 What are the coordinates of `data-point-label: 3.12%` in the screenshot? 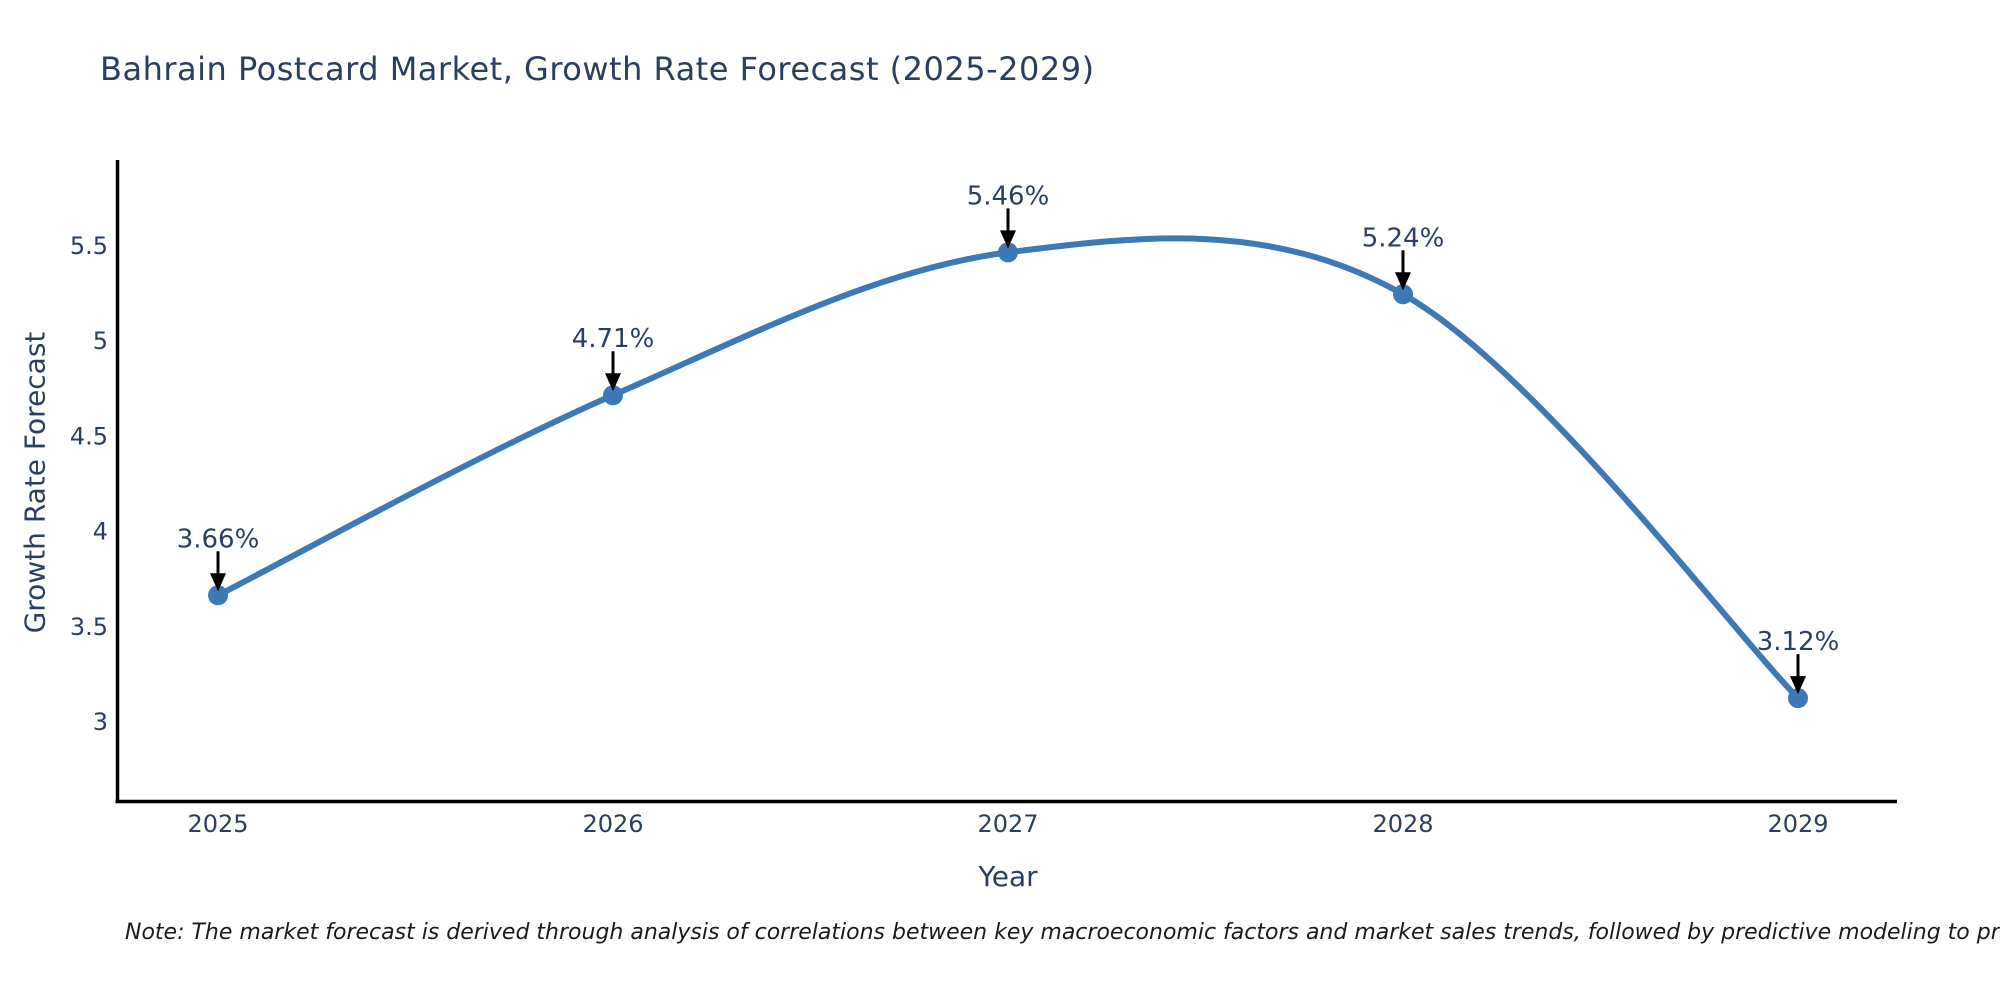 It's located at (1798, 642).